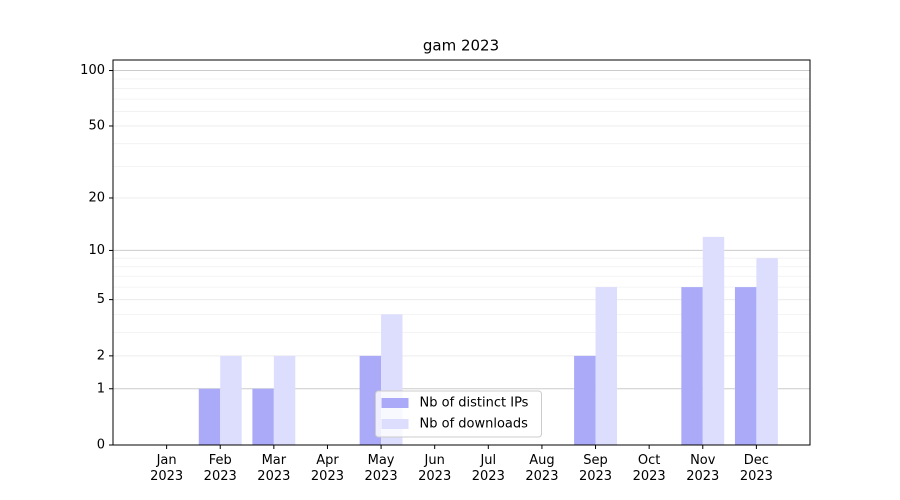 This screenshot has height=500, width=900. Describe the element at coordinates (595, 468) in the screenshot. I see `x-tick-label: Sep 2023` at that location.